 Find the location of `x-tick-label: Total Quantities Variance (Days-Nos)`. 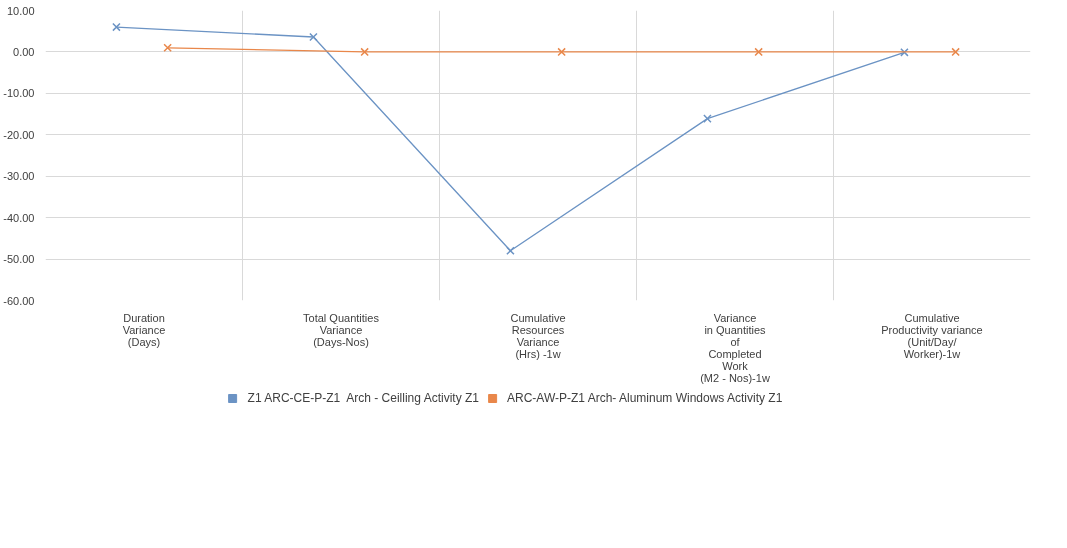

x-tick-label: Total Quantities Variance (Days-Nos) is located at coordinates (341, 329).